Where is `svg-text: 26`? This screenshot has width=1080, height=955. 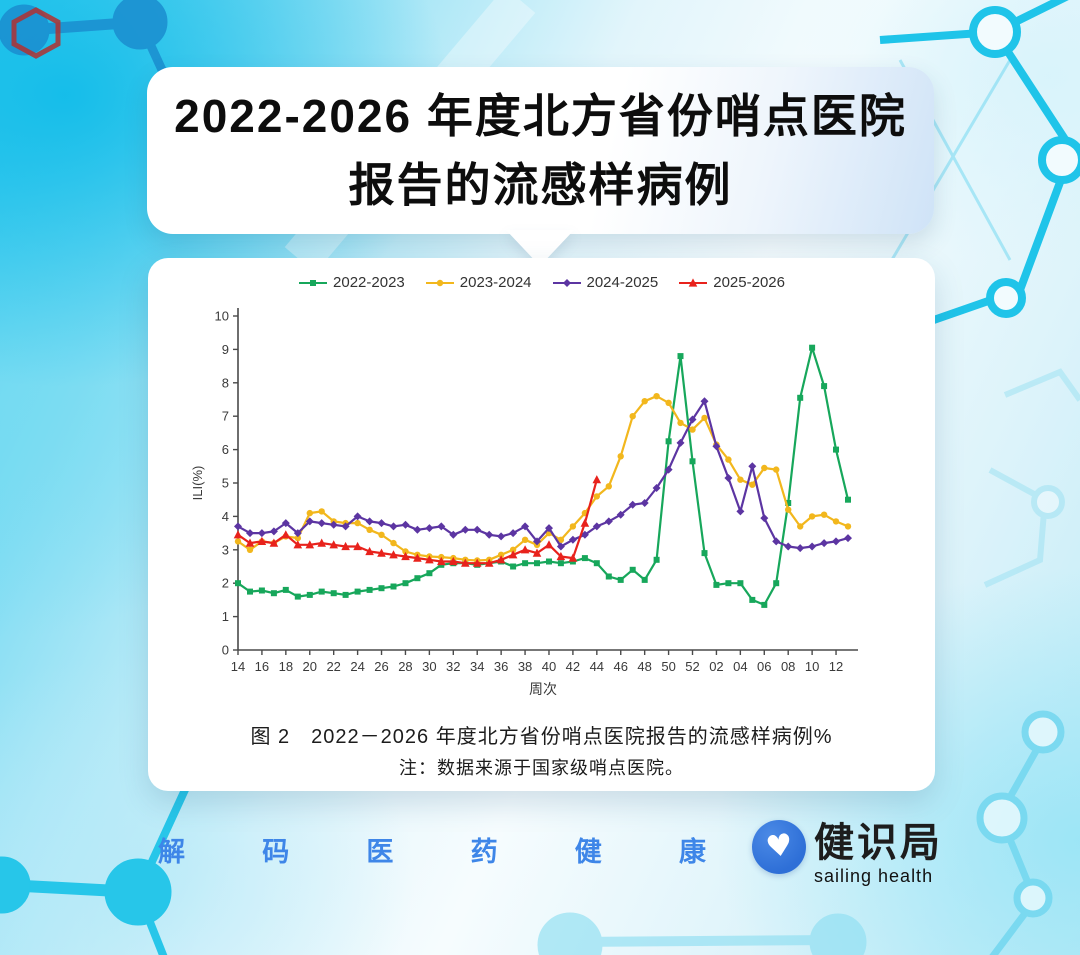
svg-text: 26 is located at coordinates (381, 666).